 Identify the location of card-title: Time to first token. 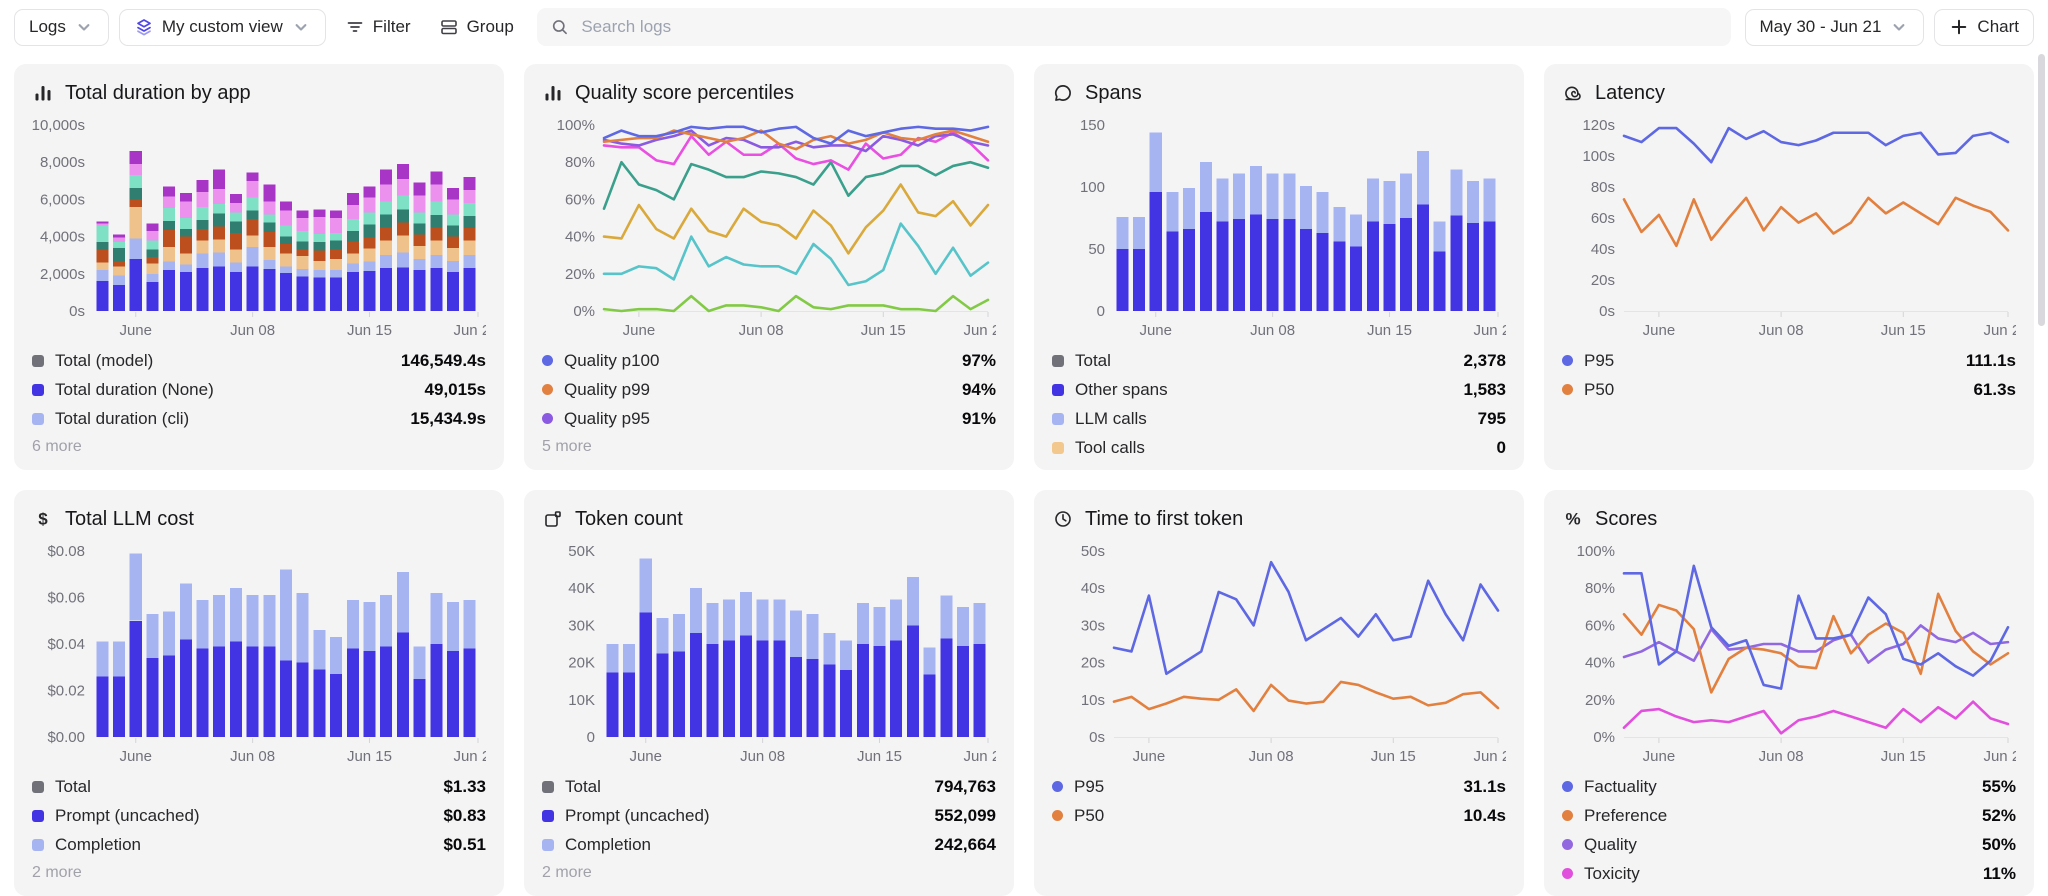
(1164, 518).